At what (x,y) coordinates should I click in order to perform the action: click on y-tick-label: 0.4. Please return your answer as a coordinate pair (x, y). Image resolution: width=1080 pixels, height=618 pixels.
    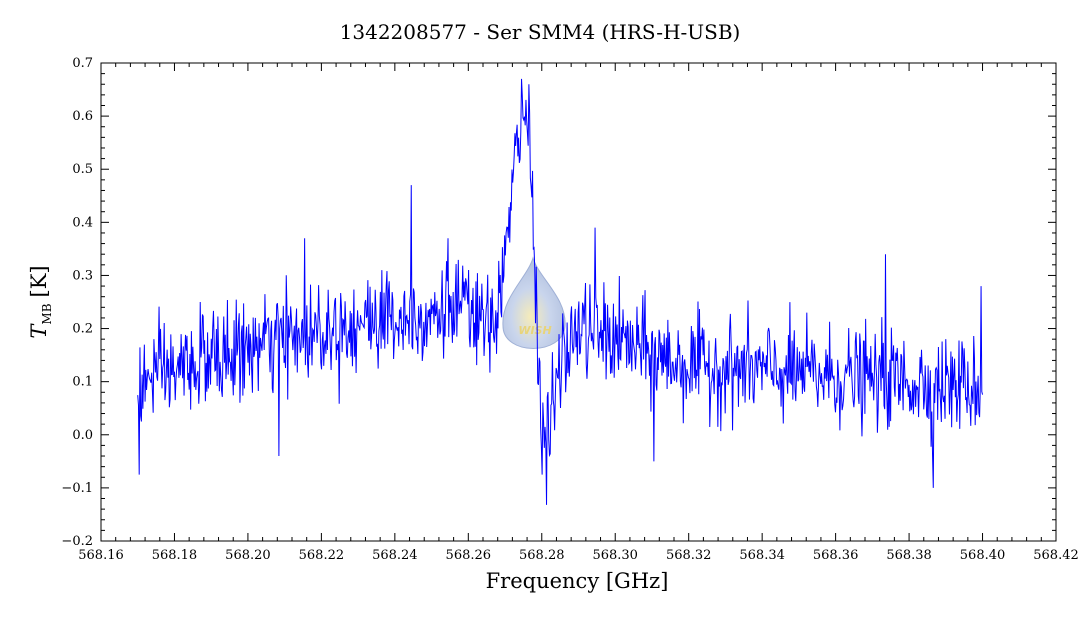
    Looking at the image, I should click on (82, 222).